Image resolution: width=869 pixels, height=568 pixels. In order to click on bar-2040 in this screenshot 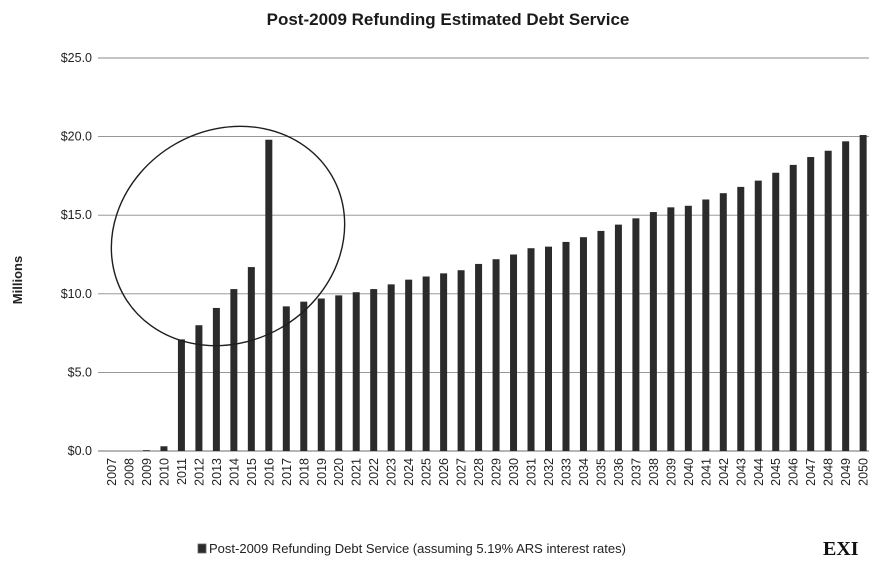, I will do `click(688, 328)`.